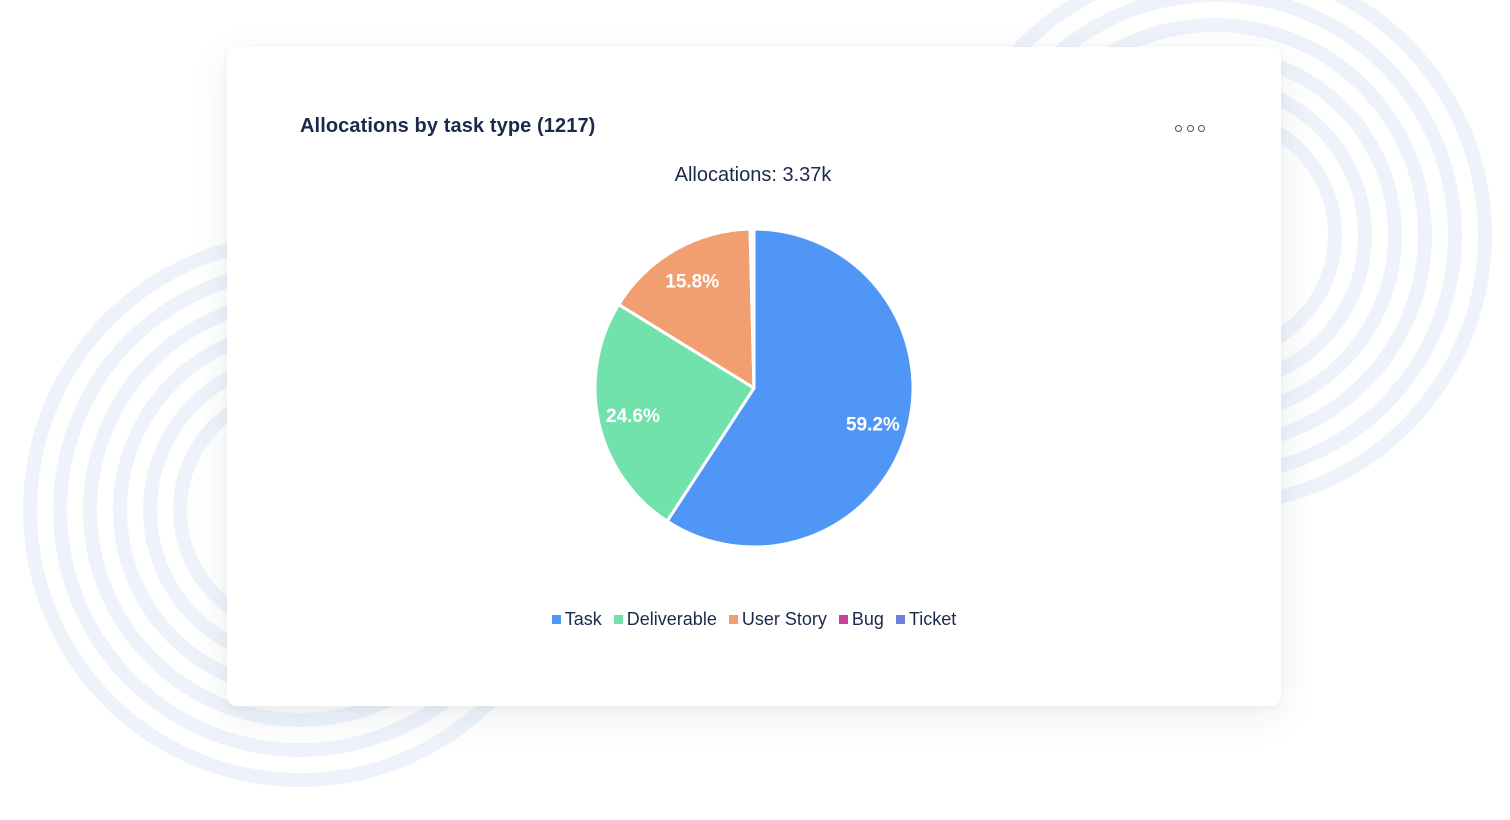 This screenshot has width=1510, height=820. I want to click on legend-item-task: Task, so click(576, 619).